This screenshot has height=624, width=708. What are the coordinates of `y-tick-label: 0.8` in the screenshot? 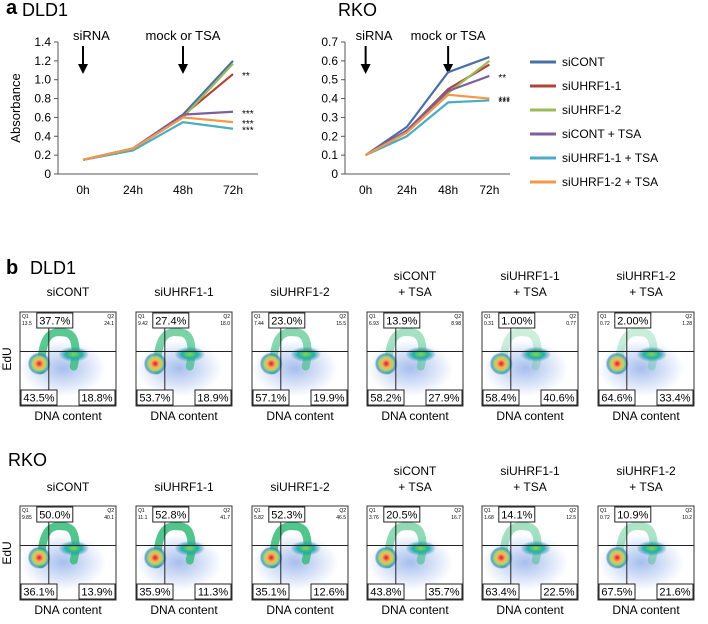 It's located at (42, 99).